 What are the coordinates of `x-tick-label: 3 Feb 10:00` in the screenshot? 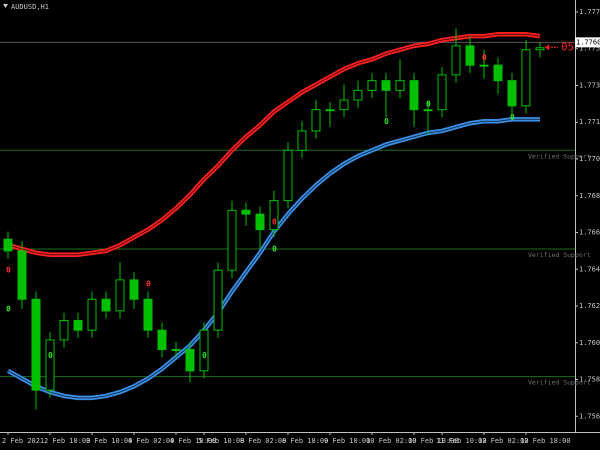 It's located at (109, 441).